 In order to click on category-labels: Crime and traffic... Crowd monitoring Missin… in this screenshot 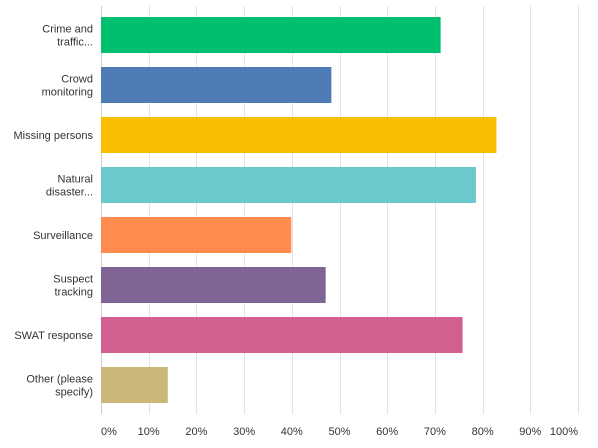, I will do `click(54, 211)`.